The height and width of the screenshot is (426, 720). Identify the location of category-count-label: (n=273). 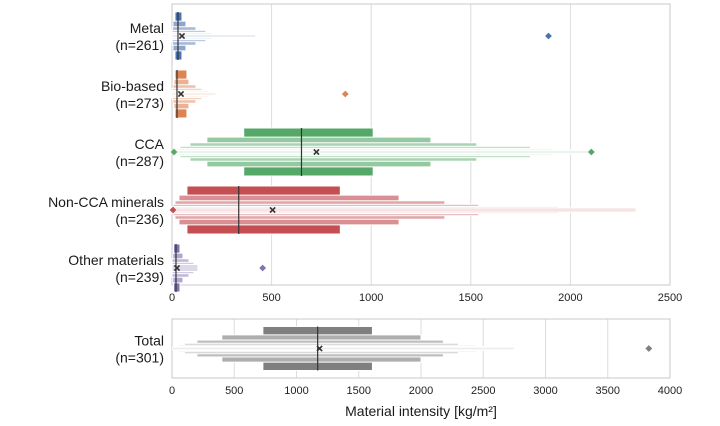
(139, 103).